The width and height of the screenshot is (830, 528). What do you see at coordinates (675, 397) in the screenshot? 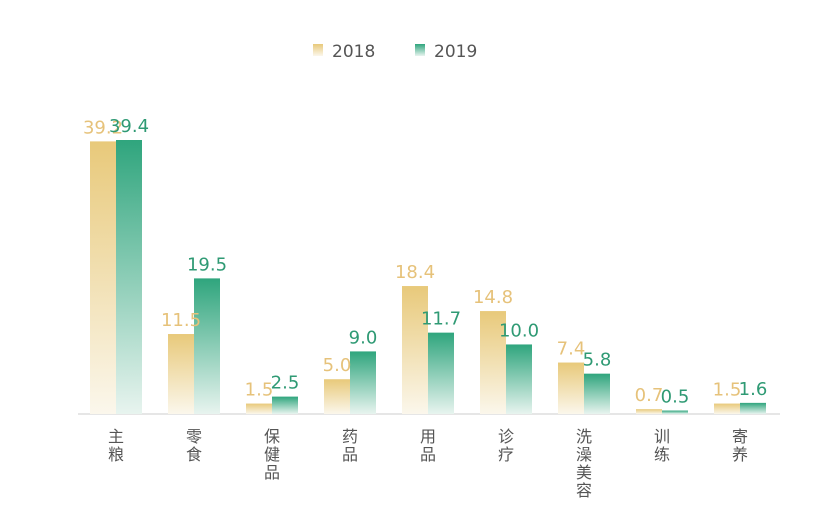
I see `value-label-2019-7: 0.5` at bounding box center [675, 397].